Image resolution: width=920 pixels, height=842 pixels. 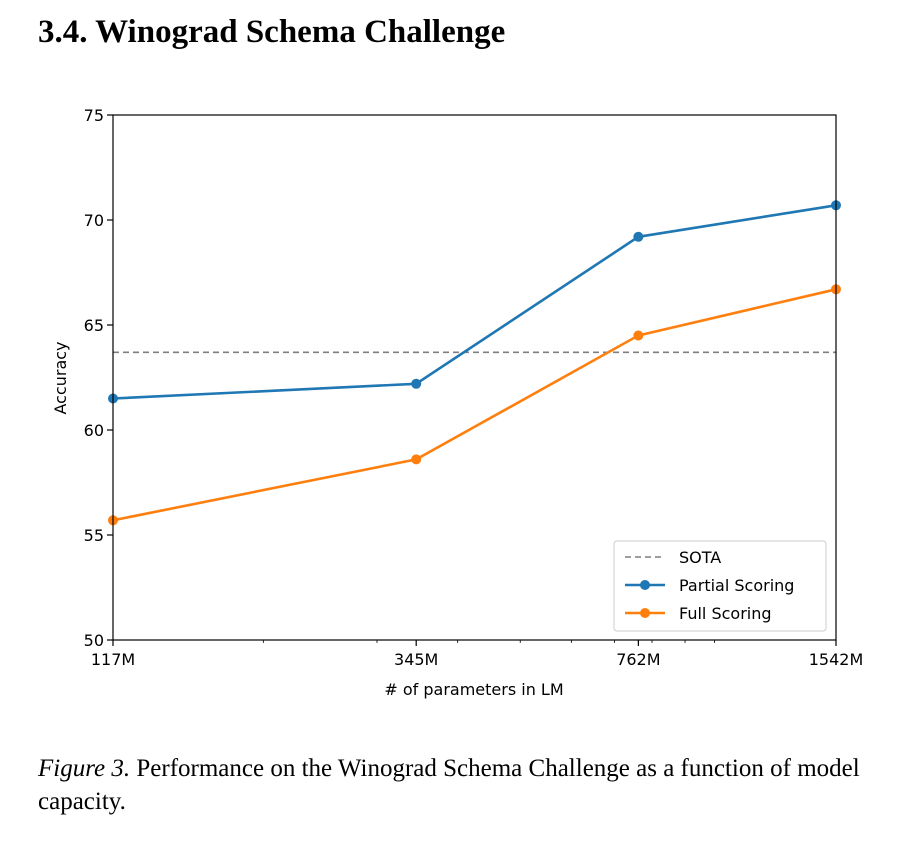 I want to click on legend-box, so click(x=720, y=586).